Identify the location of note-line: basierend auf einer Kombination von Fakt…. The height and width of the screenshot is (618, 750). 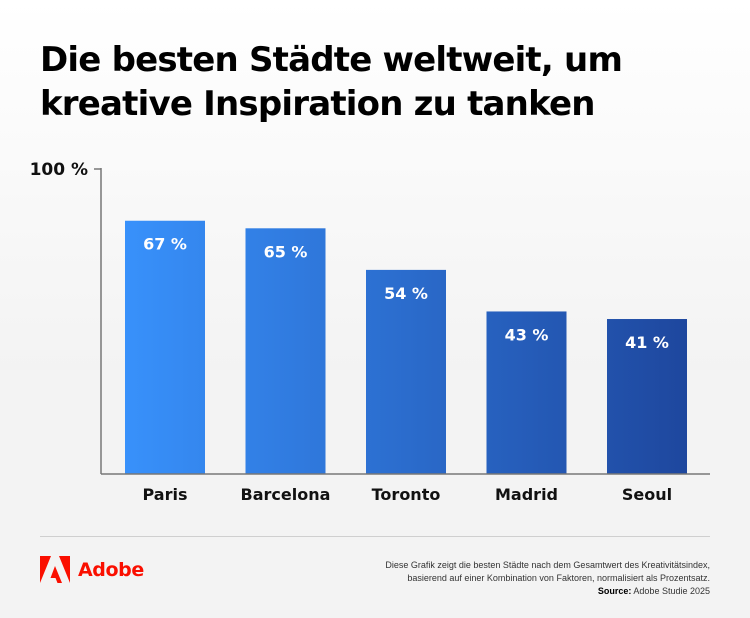
(558, 578).